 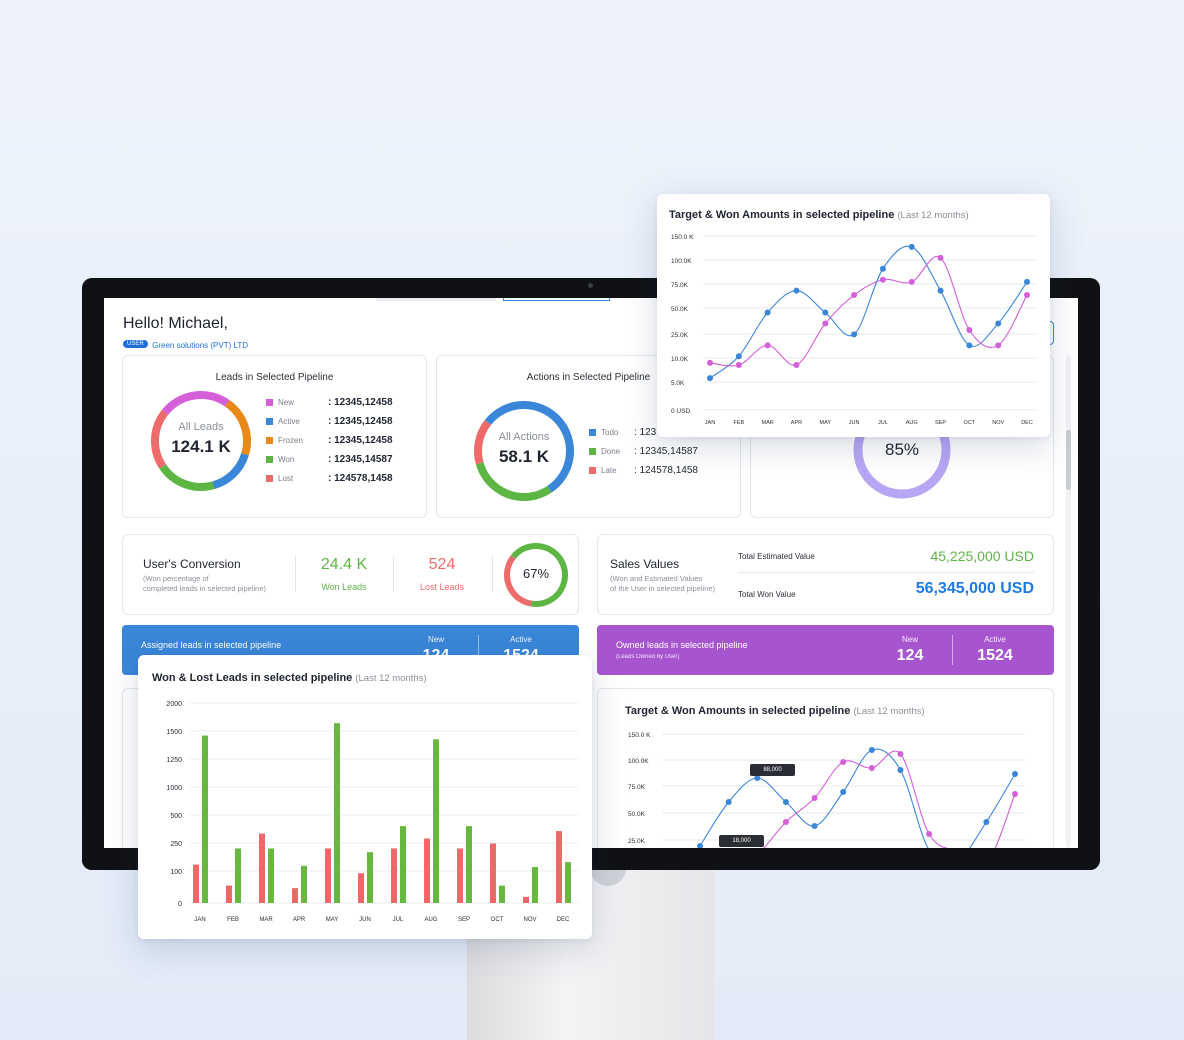 I want to click on y-tick-label: 100.0K, so click(x=681, y=261).